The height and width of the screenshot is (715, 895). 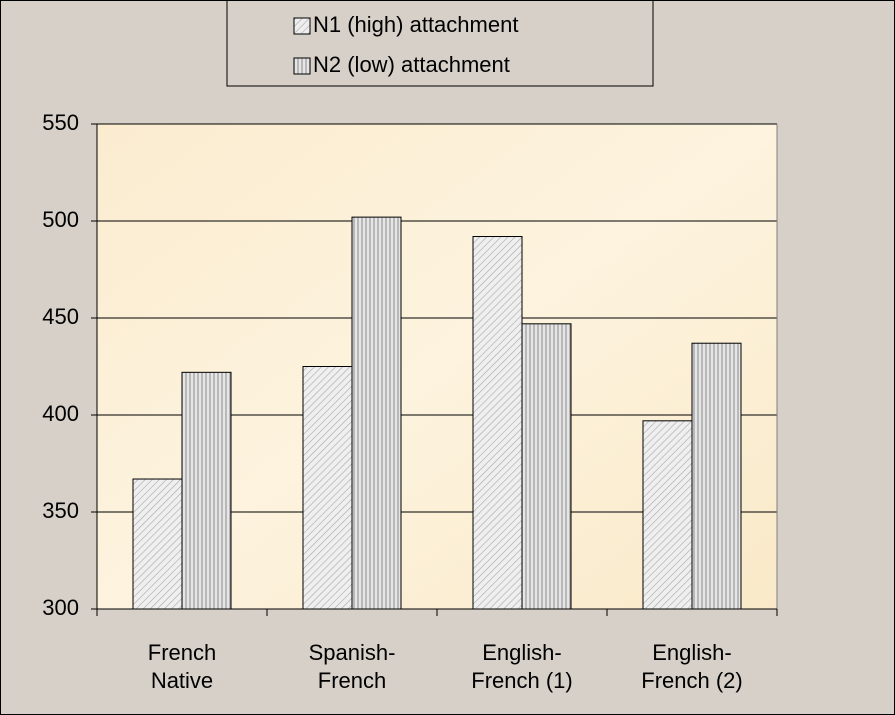 I want to click on x-tick-label: English-French (1), so click(x=522, y=666).